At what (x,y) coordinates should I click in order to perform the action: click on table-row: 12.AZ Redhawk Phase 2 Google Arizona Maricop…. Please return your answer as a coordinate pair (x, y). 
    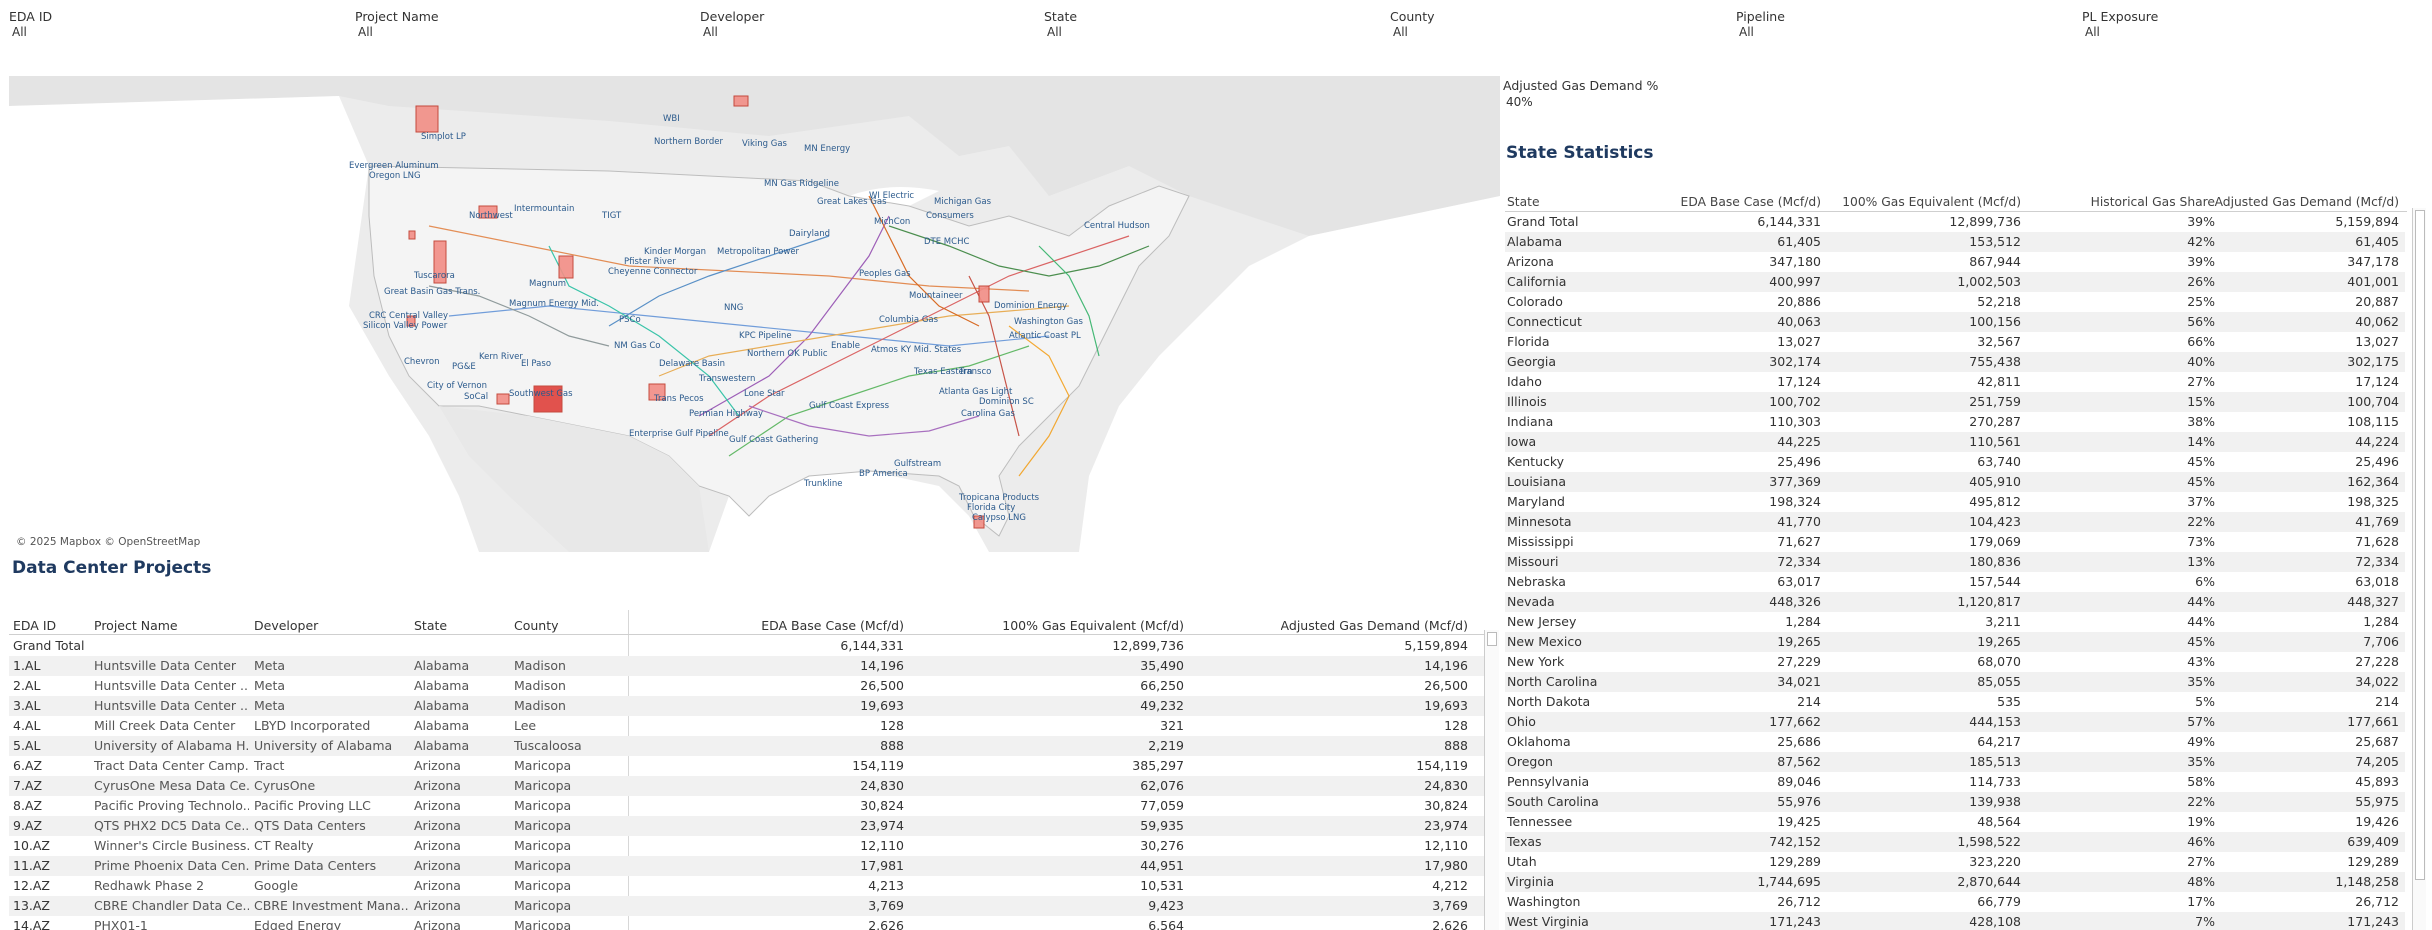
    Looking at the image, I should click on (746, 886).